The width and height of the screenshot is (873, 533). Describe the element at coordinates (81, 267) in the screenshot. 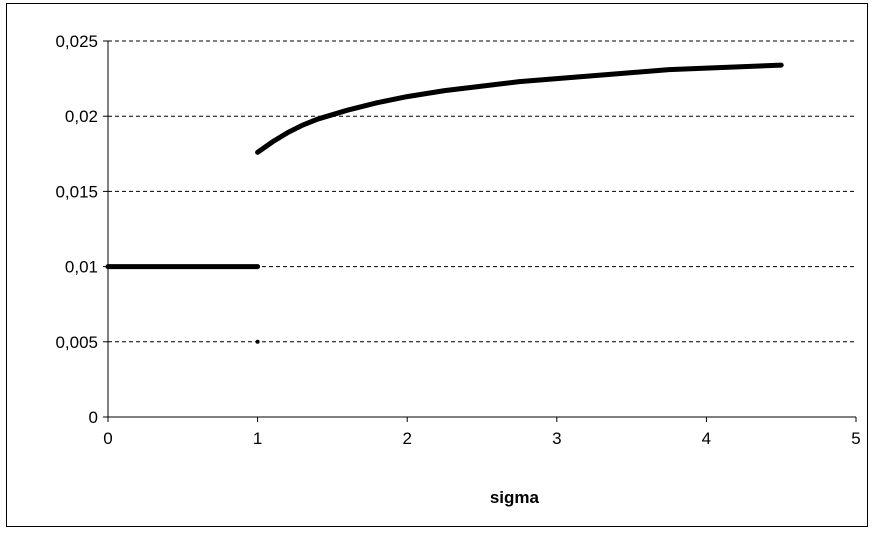

I see `y-tick-label-2: 0,01` at that location.